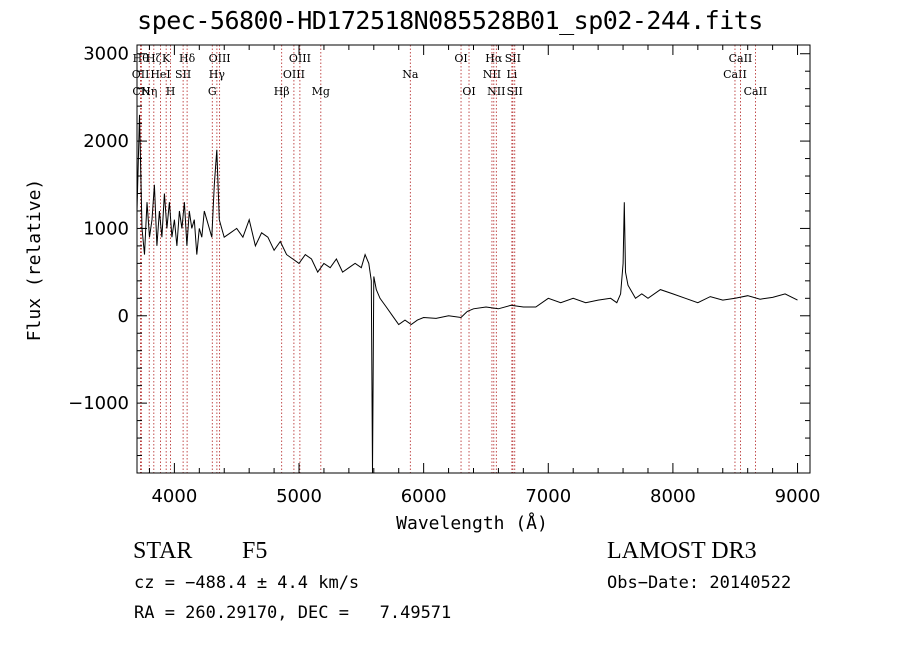  Describe the element at coordinates (282, 91) in the screenshot. I see `spectral-line-label: Hβ` at that location.